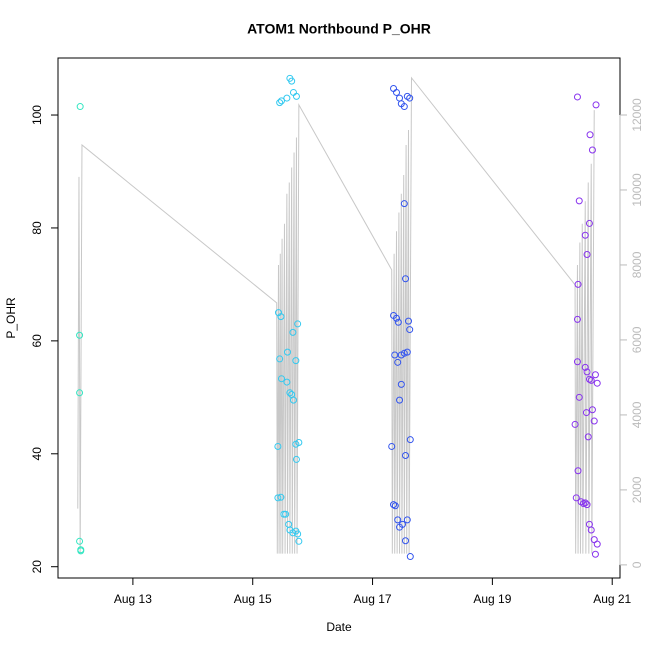 Image resolution: width=650 pixels, height=655 pixels. I want to click on x-tick-label: Aug 13, so click(133, 599).